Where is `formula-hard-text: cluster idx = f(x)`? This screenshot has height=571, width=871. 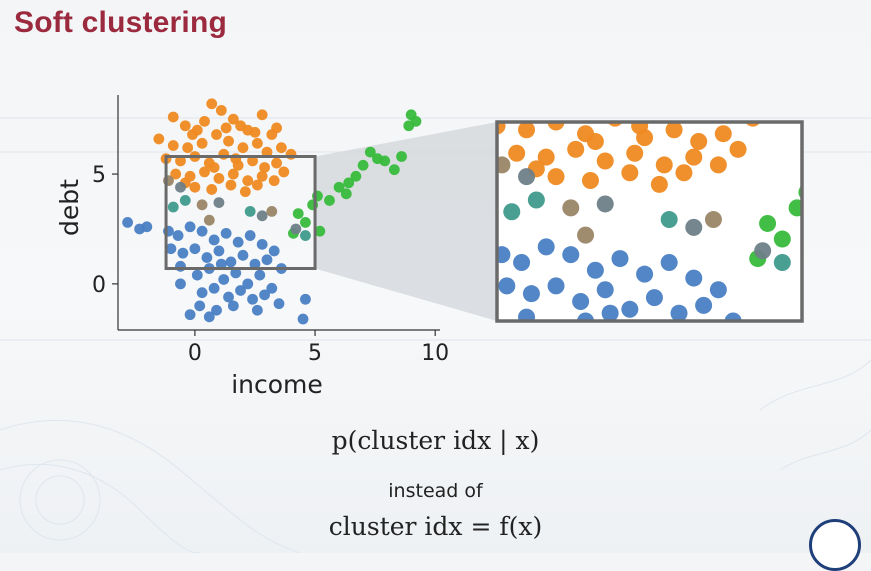 formula-hard-text: cluster idx = f(x) is located at coordinates (435, 526).